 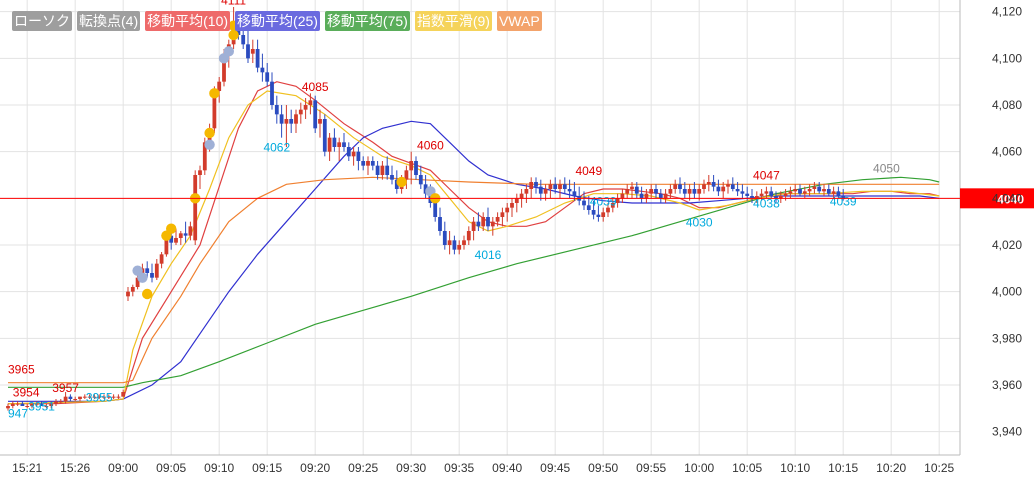 What do you see at coordinates (42, 21) in the screenshot?
I see `legend-candles: ローソク` at bounding box center [42, 21].